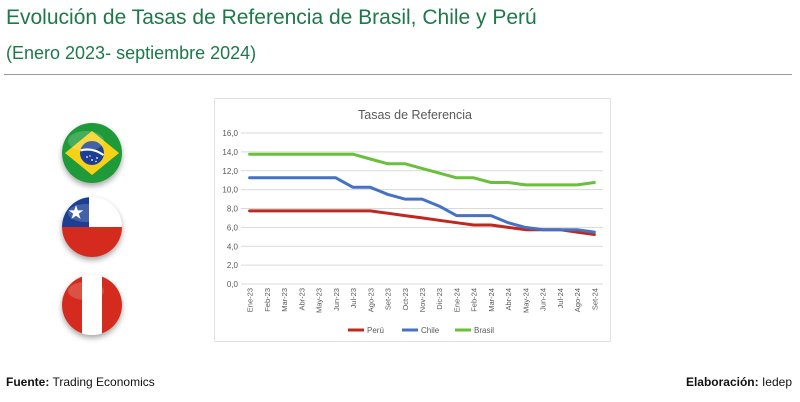 The height and width of the screenshot is (402, 800). I want to click on x-tick-label: Ene-24, so click(456, 300).